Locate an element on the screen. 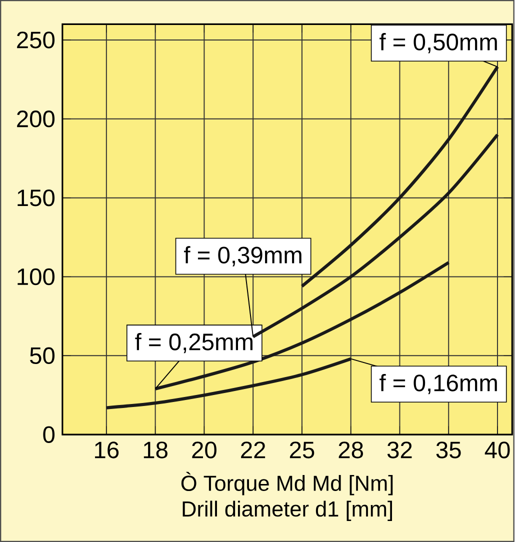  x-axis-title: Drill diameter d1 [mm] is located at coordinates (287, 510).